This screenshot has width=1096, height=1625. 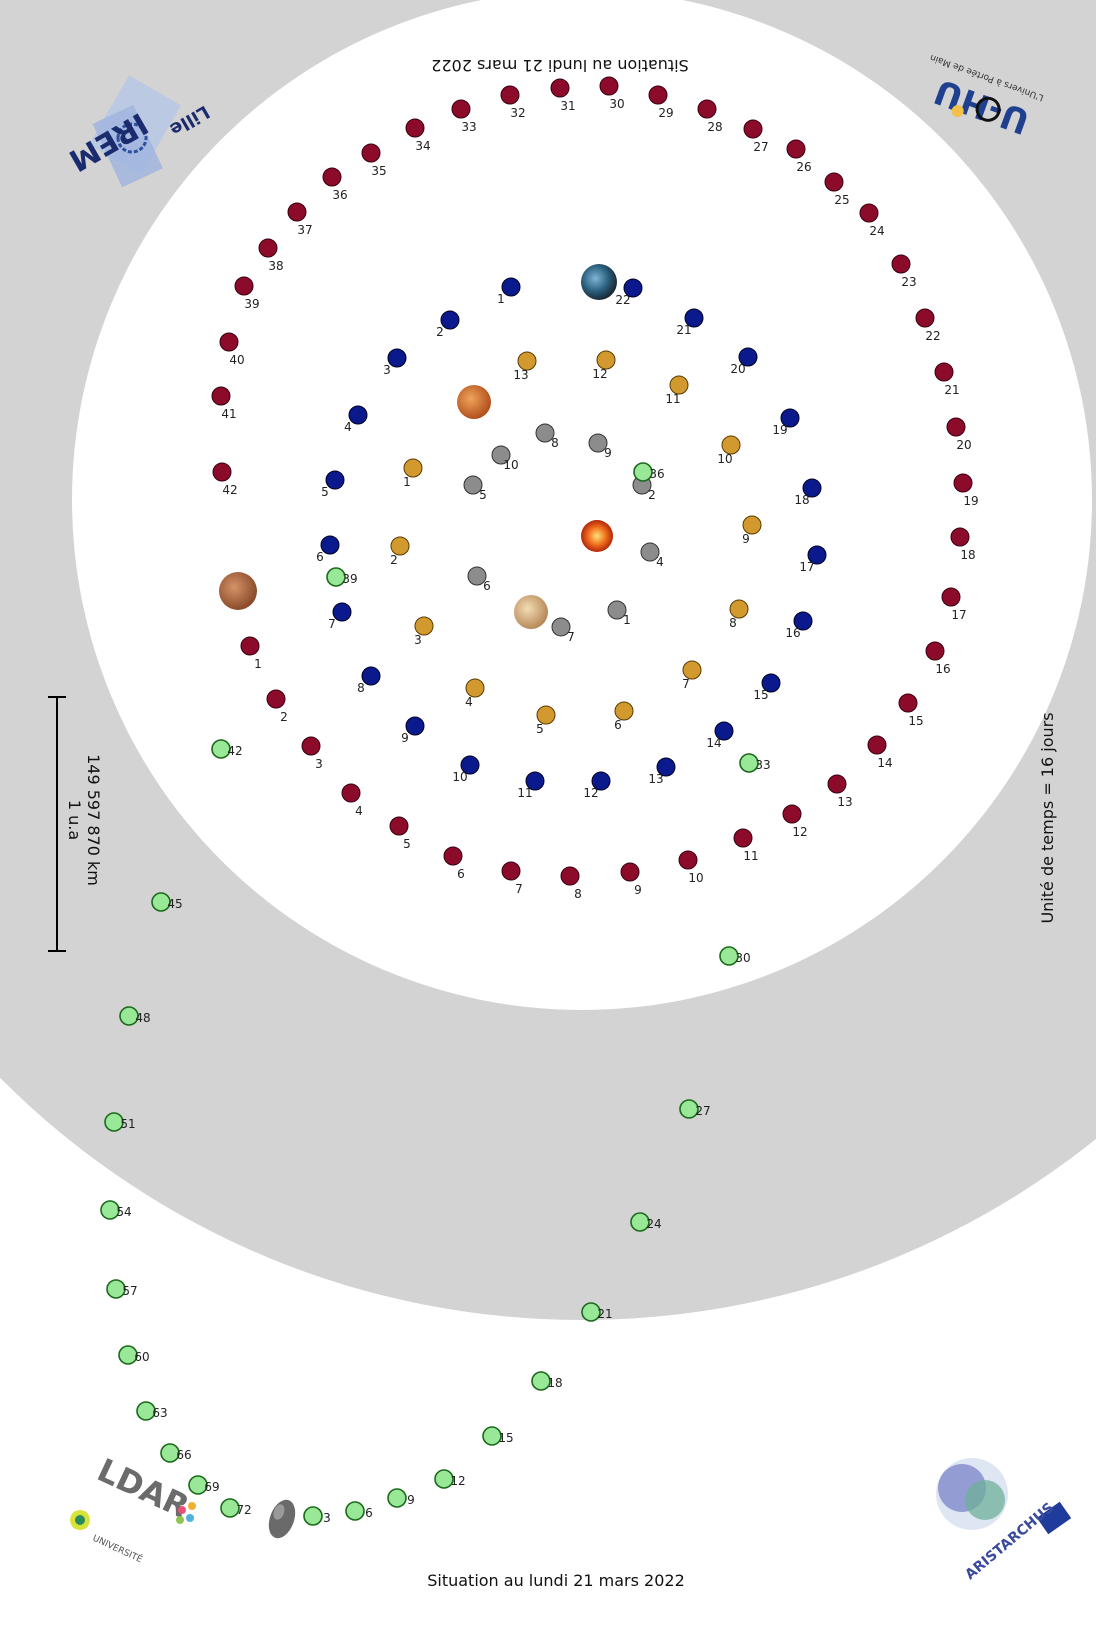 I want to click on mercury-label-2: 2, so click(x=652, y=495).